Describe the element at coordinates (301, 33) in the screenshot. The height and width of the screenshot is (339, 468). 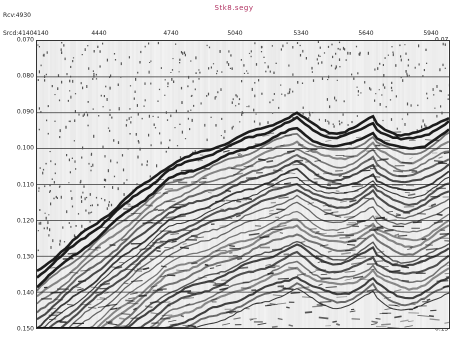
I see `x-tick-label: 5340` at that location.